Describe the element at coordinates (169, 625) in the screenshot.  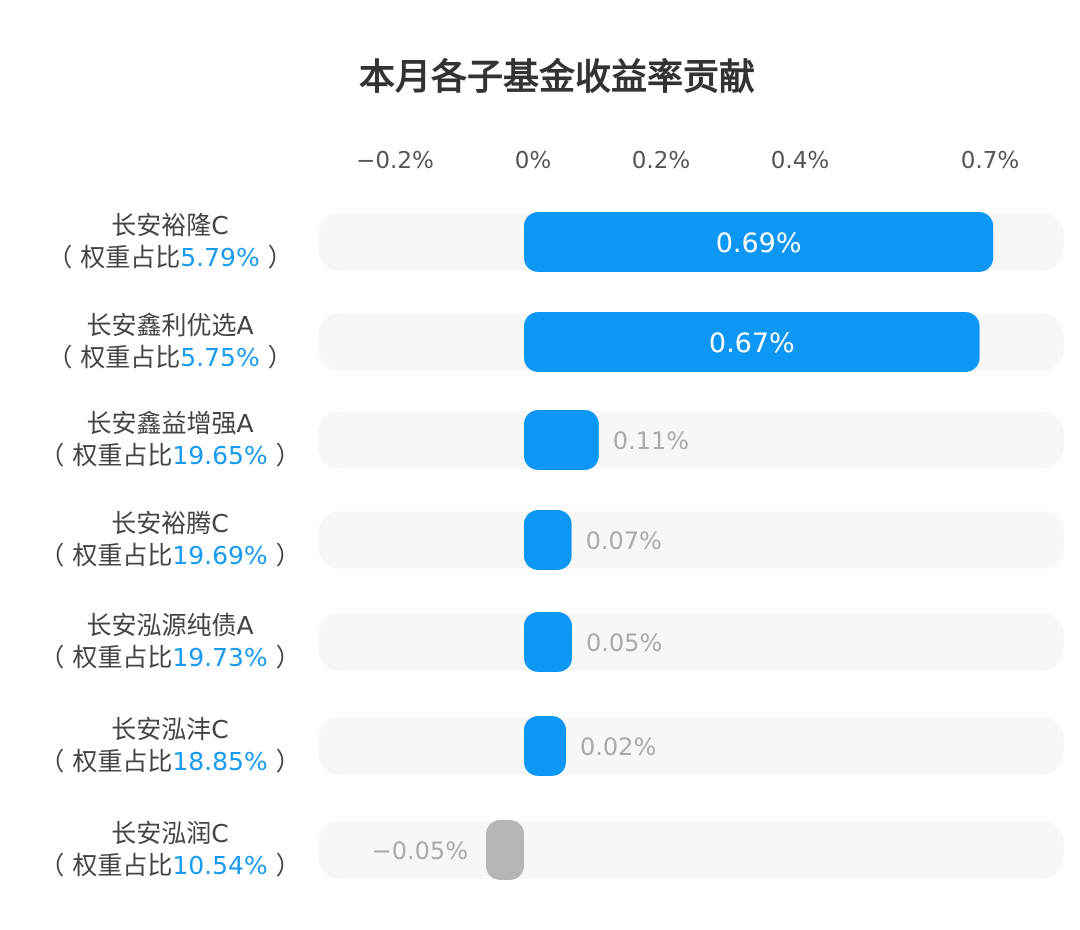
I see `category-label: 长安泓源纯债A` at that location.